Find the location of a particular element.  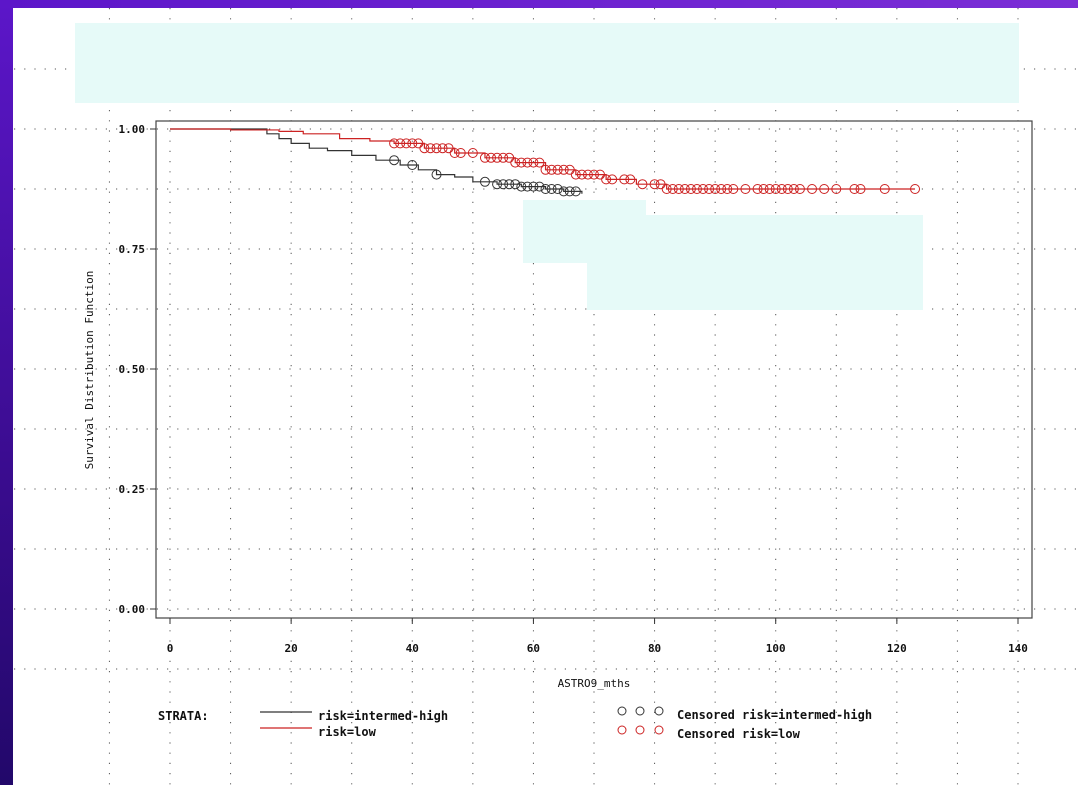

series-layer is located at coordinates (545, 162).